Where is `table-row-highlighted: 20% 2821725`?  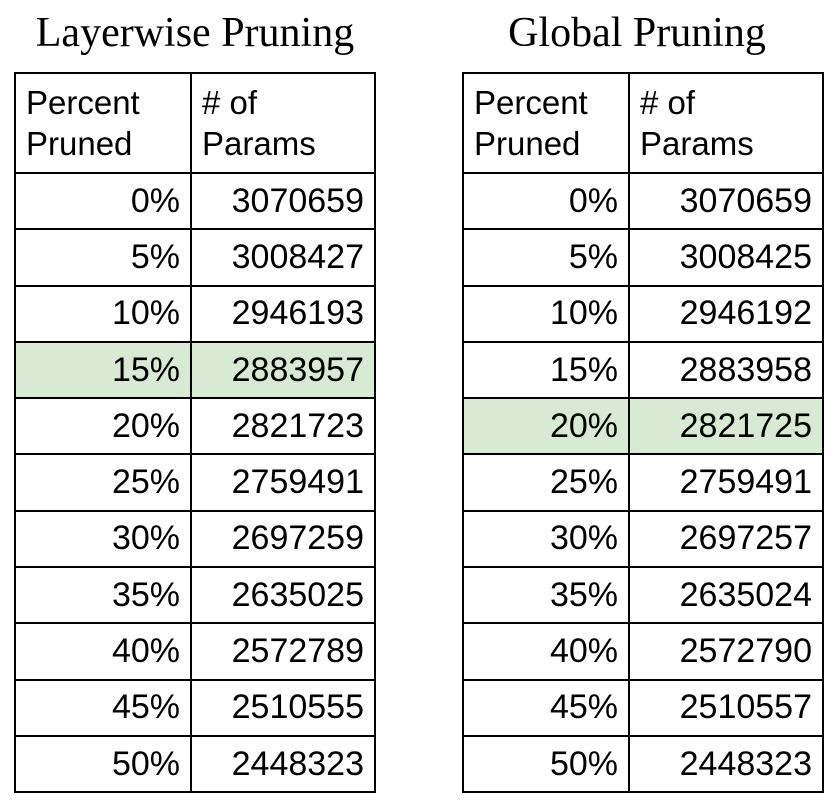 table-row-highlighted: 20% 2821725 is located at coordinates (643, 426).